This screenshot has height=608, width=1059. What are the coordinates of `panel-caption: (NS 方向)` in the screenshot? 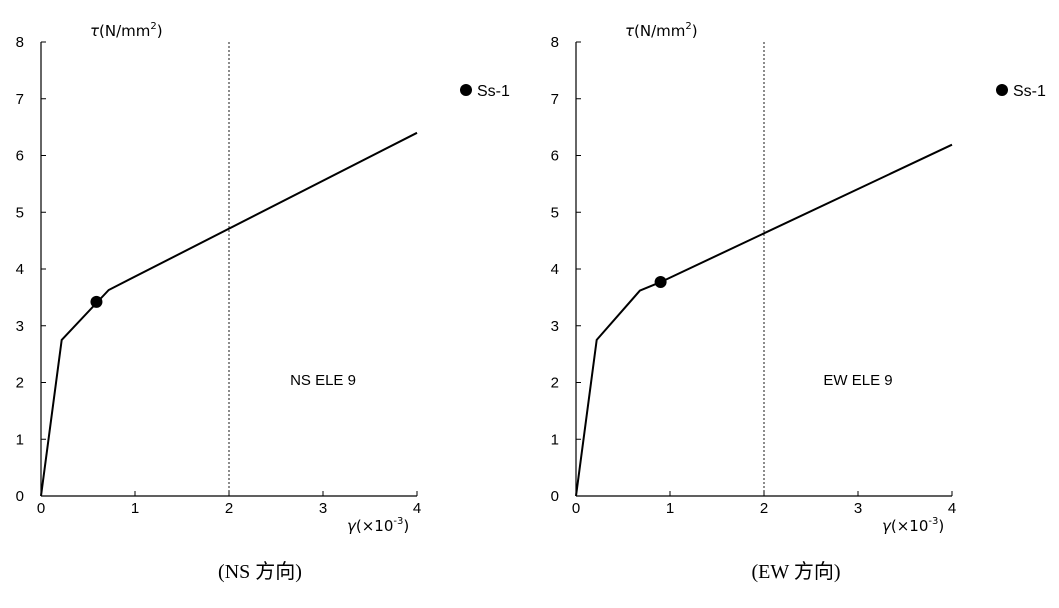 It's located at (260, 571).